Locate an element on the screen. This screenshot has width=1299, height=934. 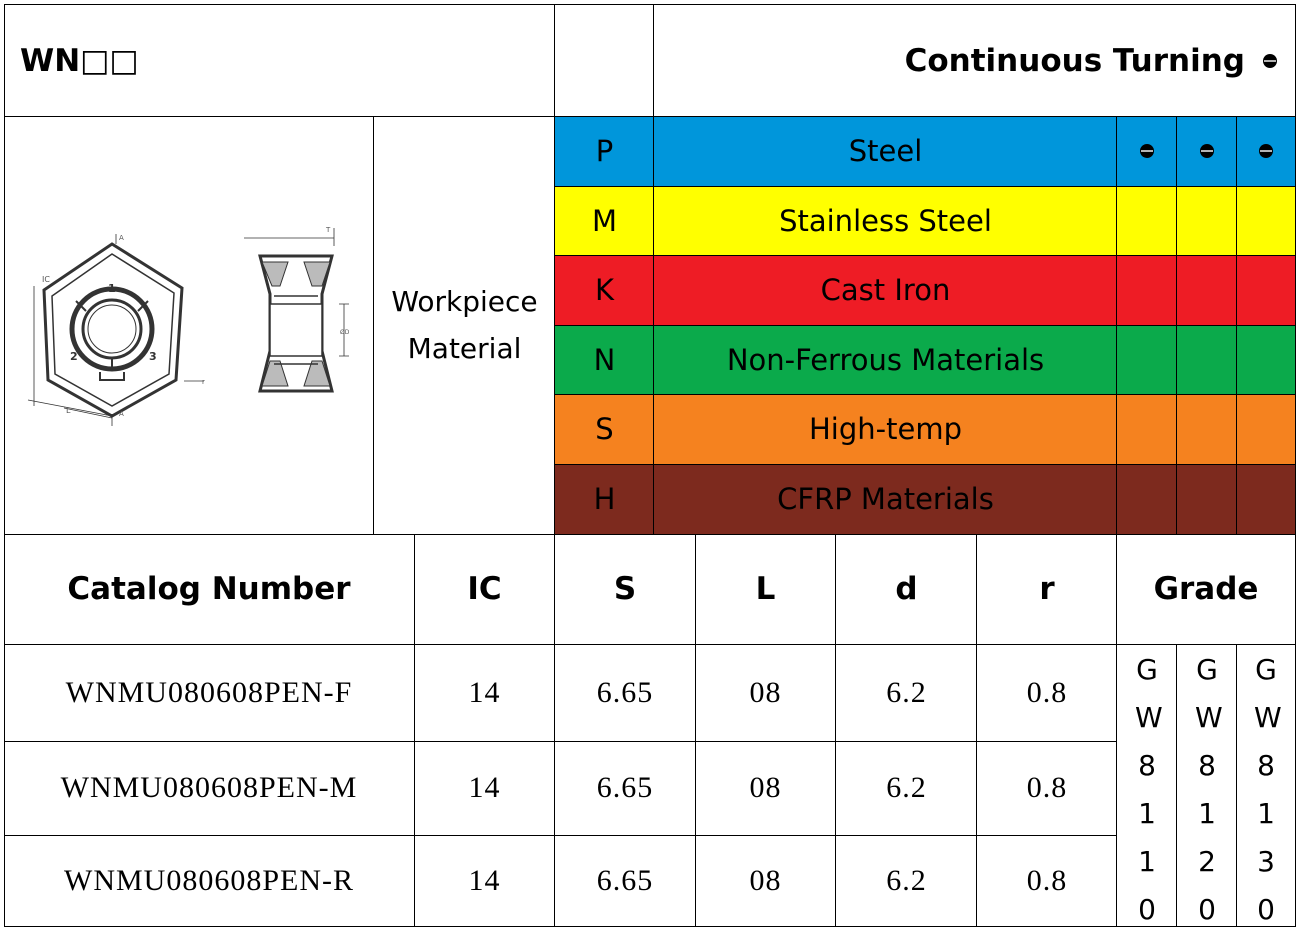
row-3-ic-cell: 14 is located at coordinates (484, 881).